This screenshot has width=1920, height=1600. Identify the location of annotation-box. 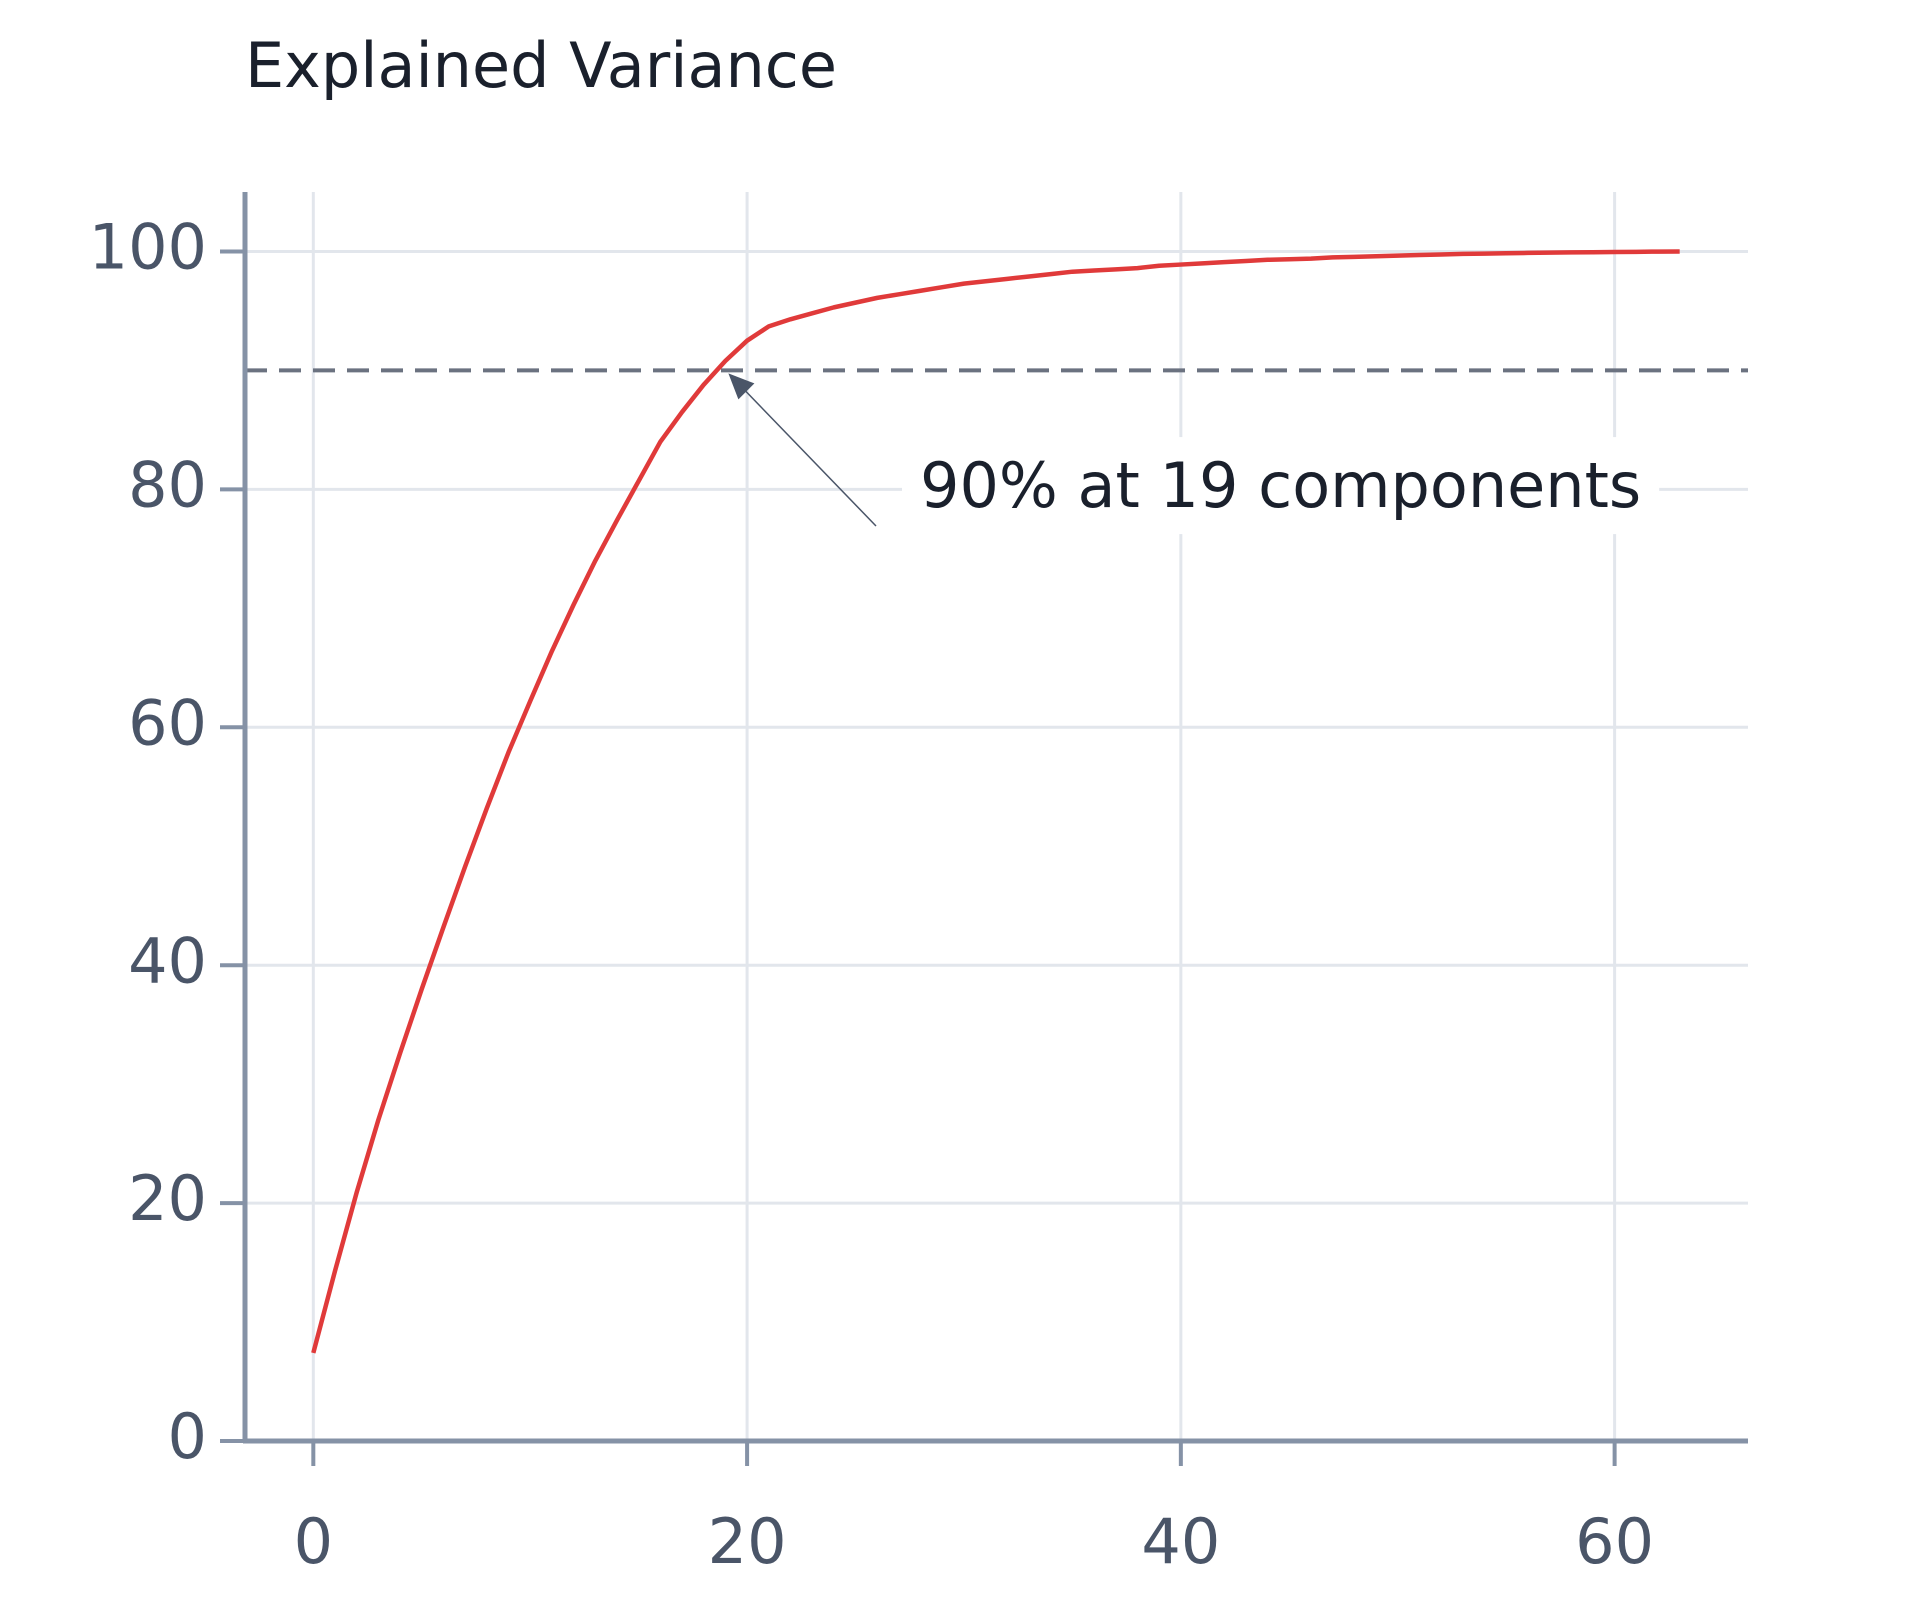
(1281, 486).